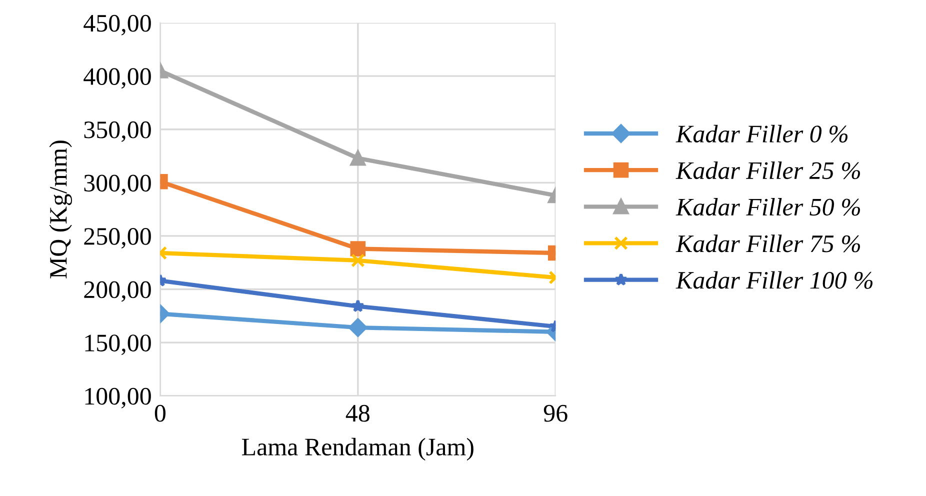 The height and width of the screenshot is (496, 926). Describe the element at coordinates (117, 131) in the screenshot. I see `y-tick-label: 350,00` at that location.